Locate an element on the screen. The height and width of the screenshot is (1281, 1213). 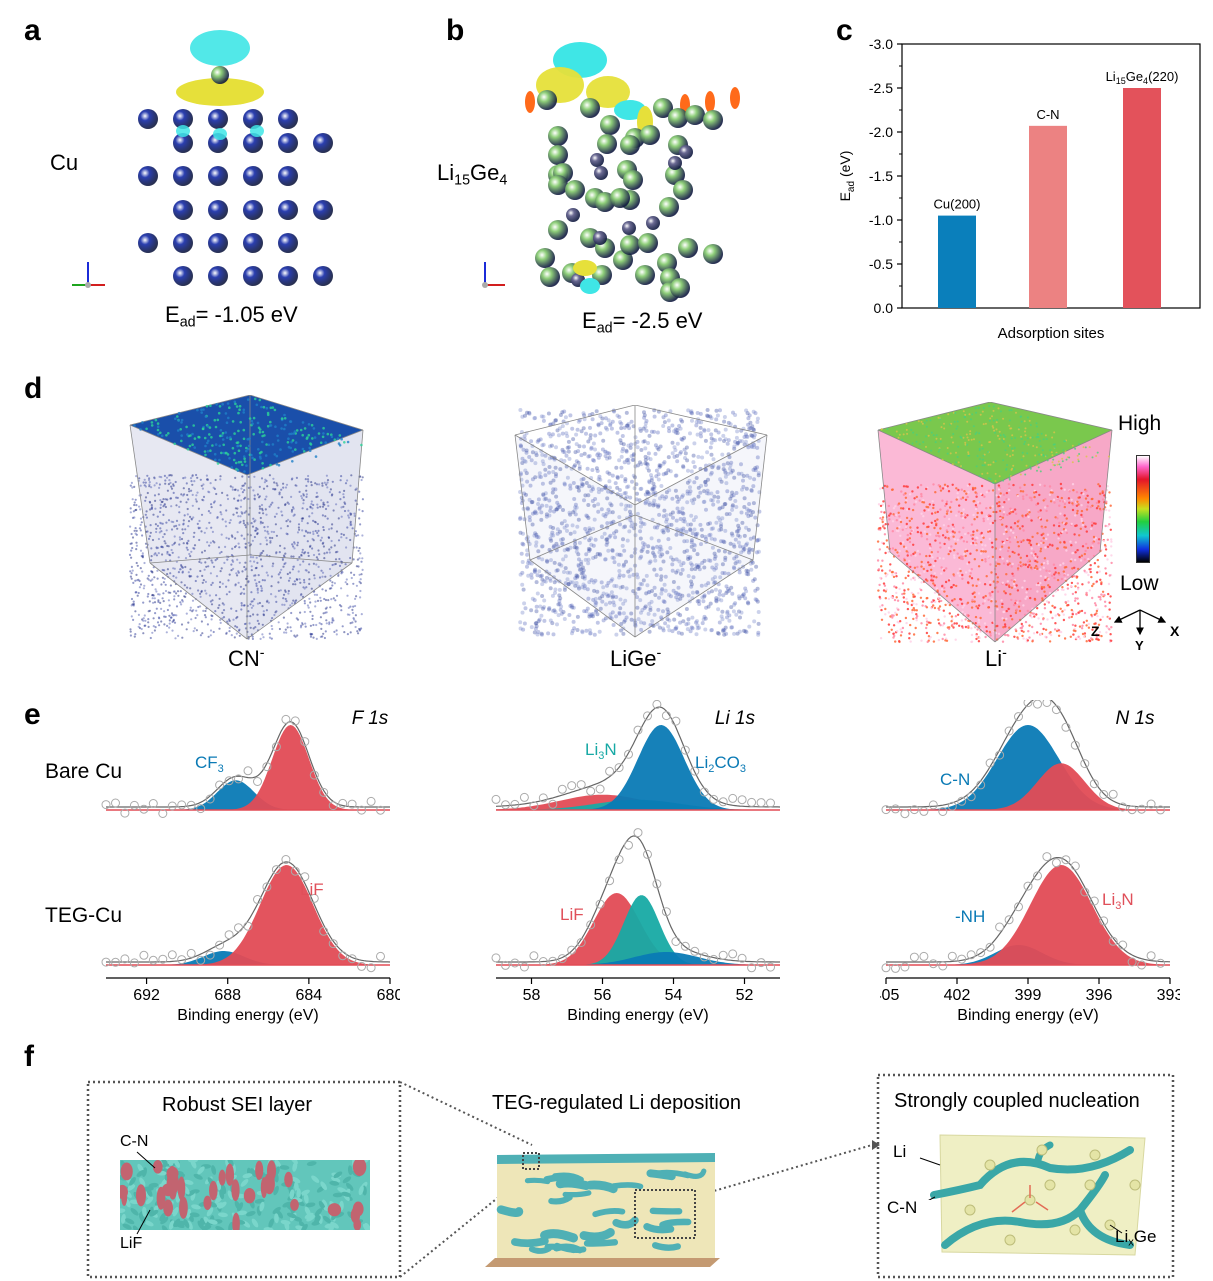
cube-charge: - is located at coordinates (262, 653).